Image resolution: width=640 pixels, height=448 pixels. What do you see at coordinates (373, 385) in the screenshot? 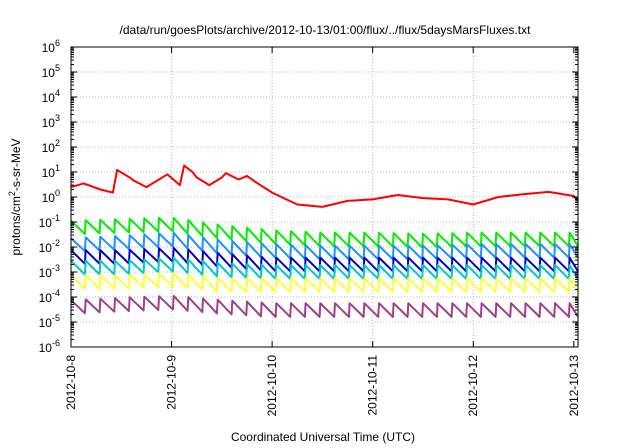
I see `x-tick-label: 2012-10-11` at bounding box center [373, 385].